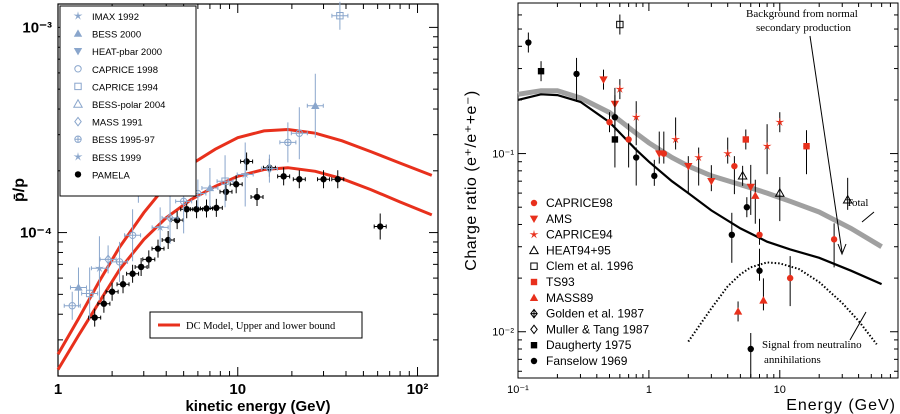  I want to click on legend-label: BESS 1995-97, so click(123, 140).